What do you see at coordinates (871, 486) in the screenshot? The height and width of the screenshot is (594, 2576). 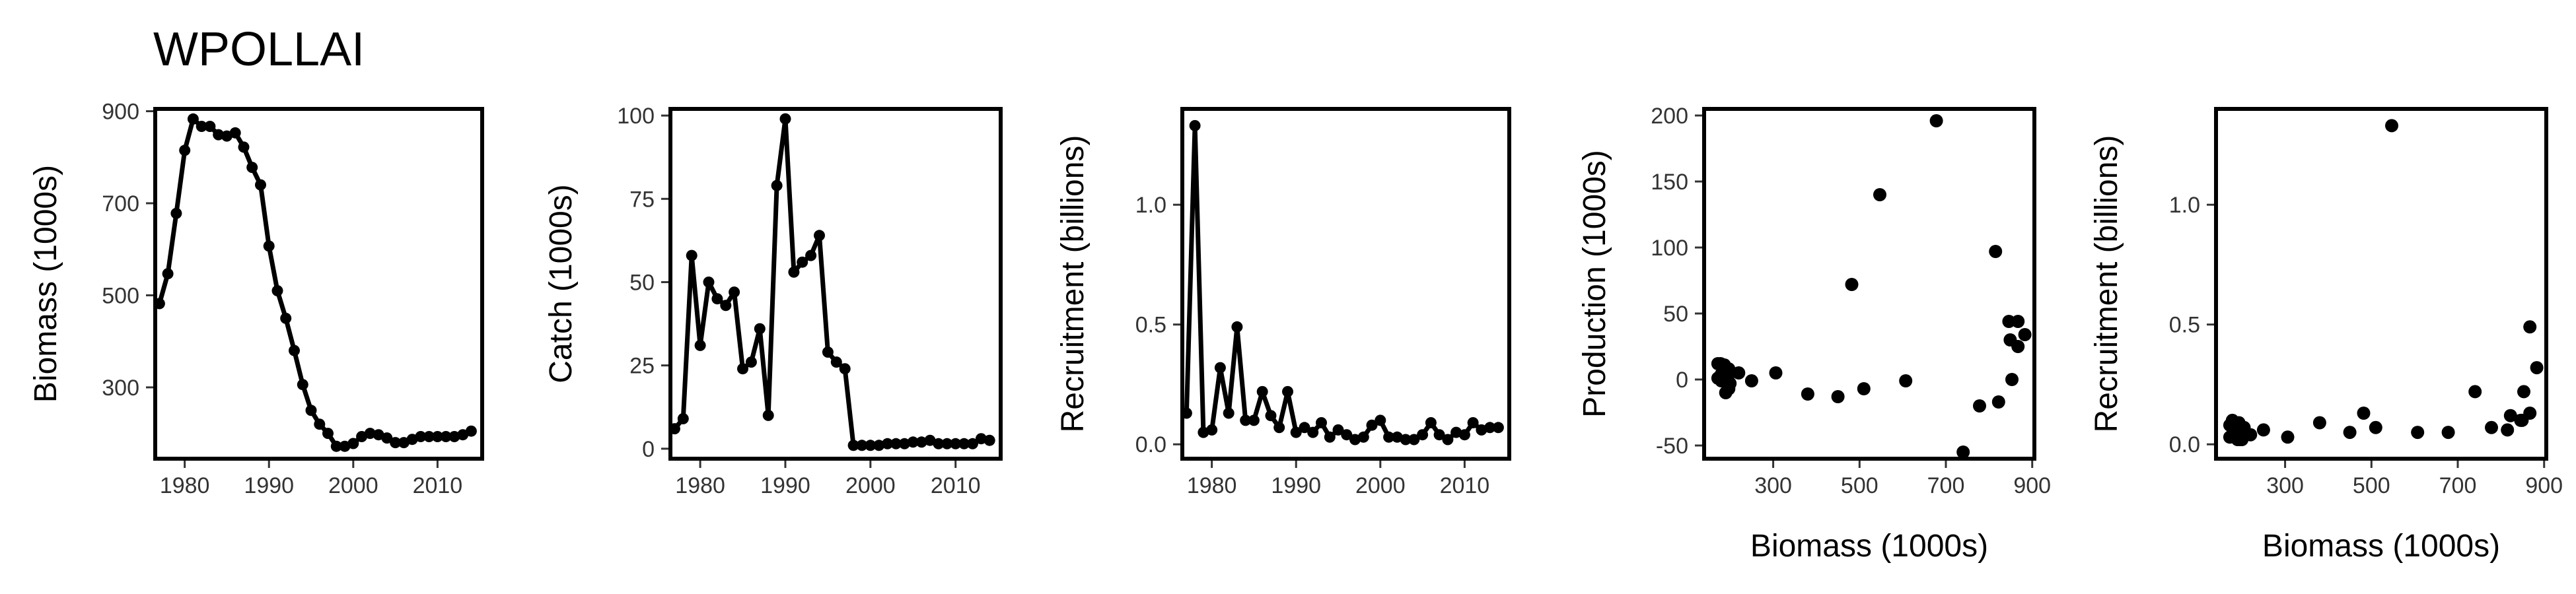 I see `x-tick-label: 2000` at bounding box center [871, 486].